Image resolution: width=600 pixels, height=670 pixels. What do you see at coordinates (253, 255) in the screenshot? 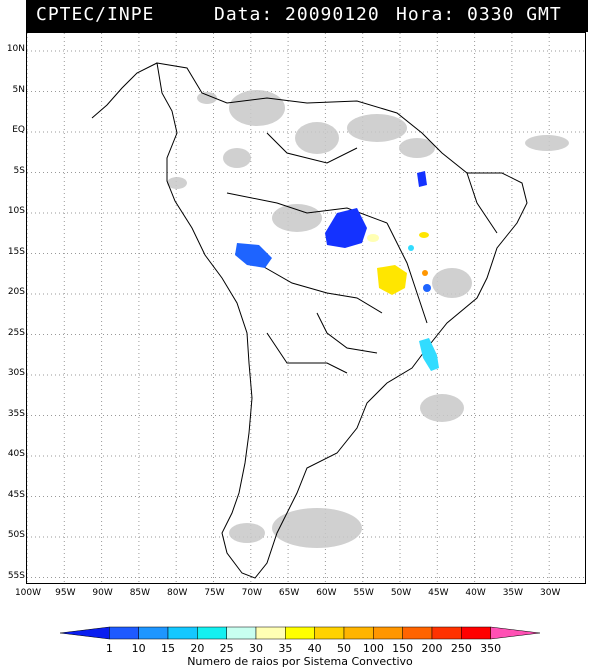
I see `system-blue-west` at bounding box center [253, 255].